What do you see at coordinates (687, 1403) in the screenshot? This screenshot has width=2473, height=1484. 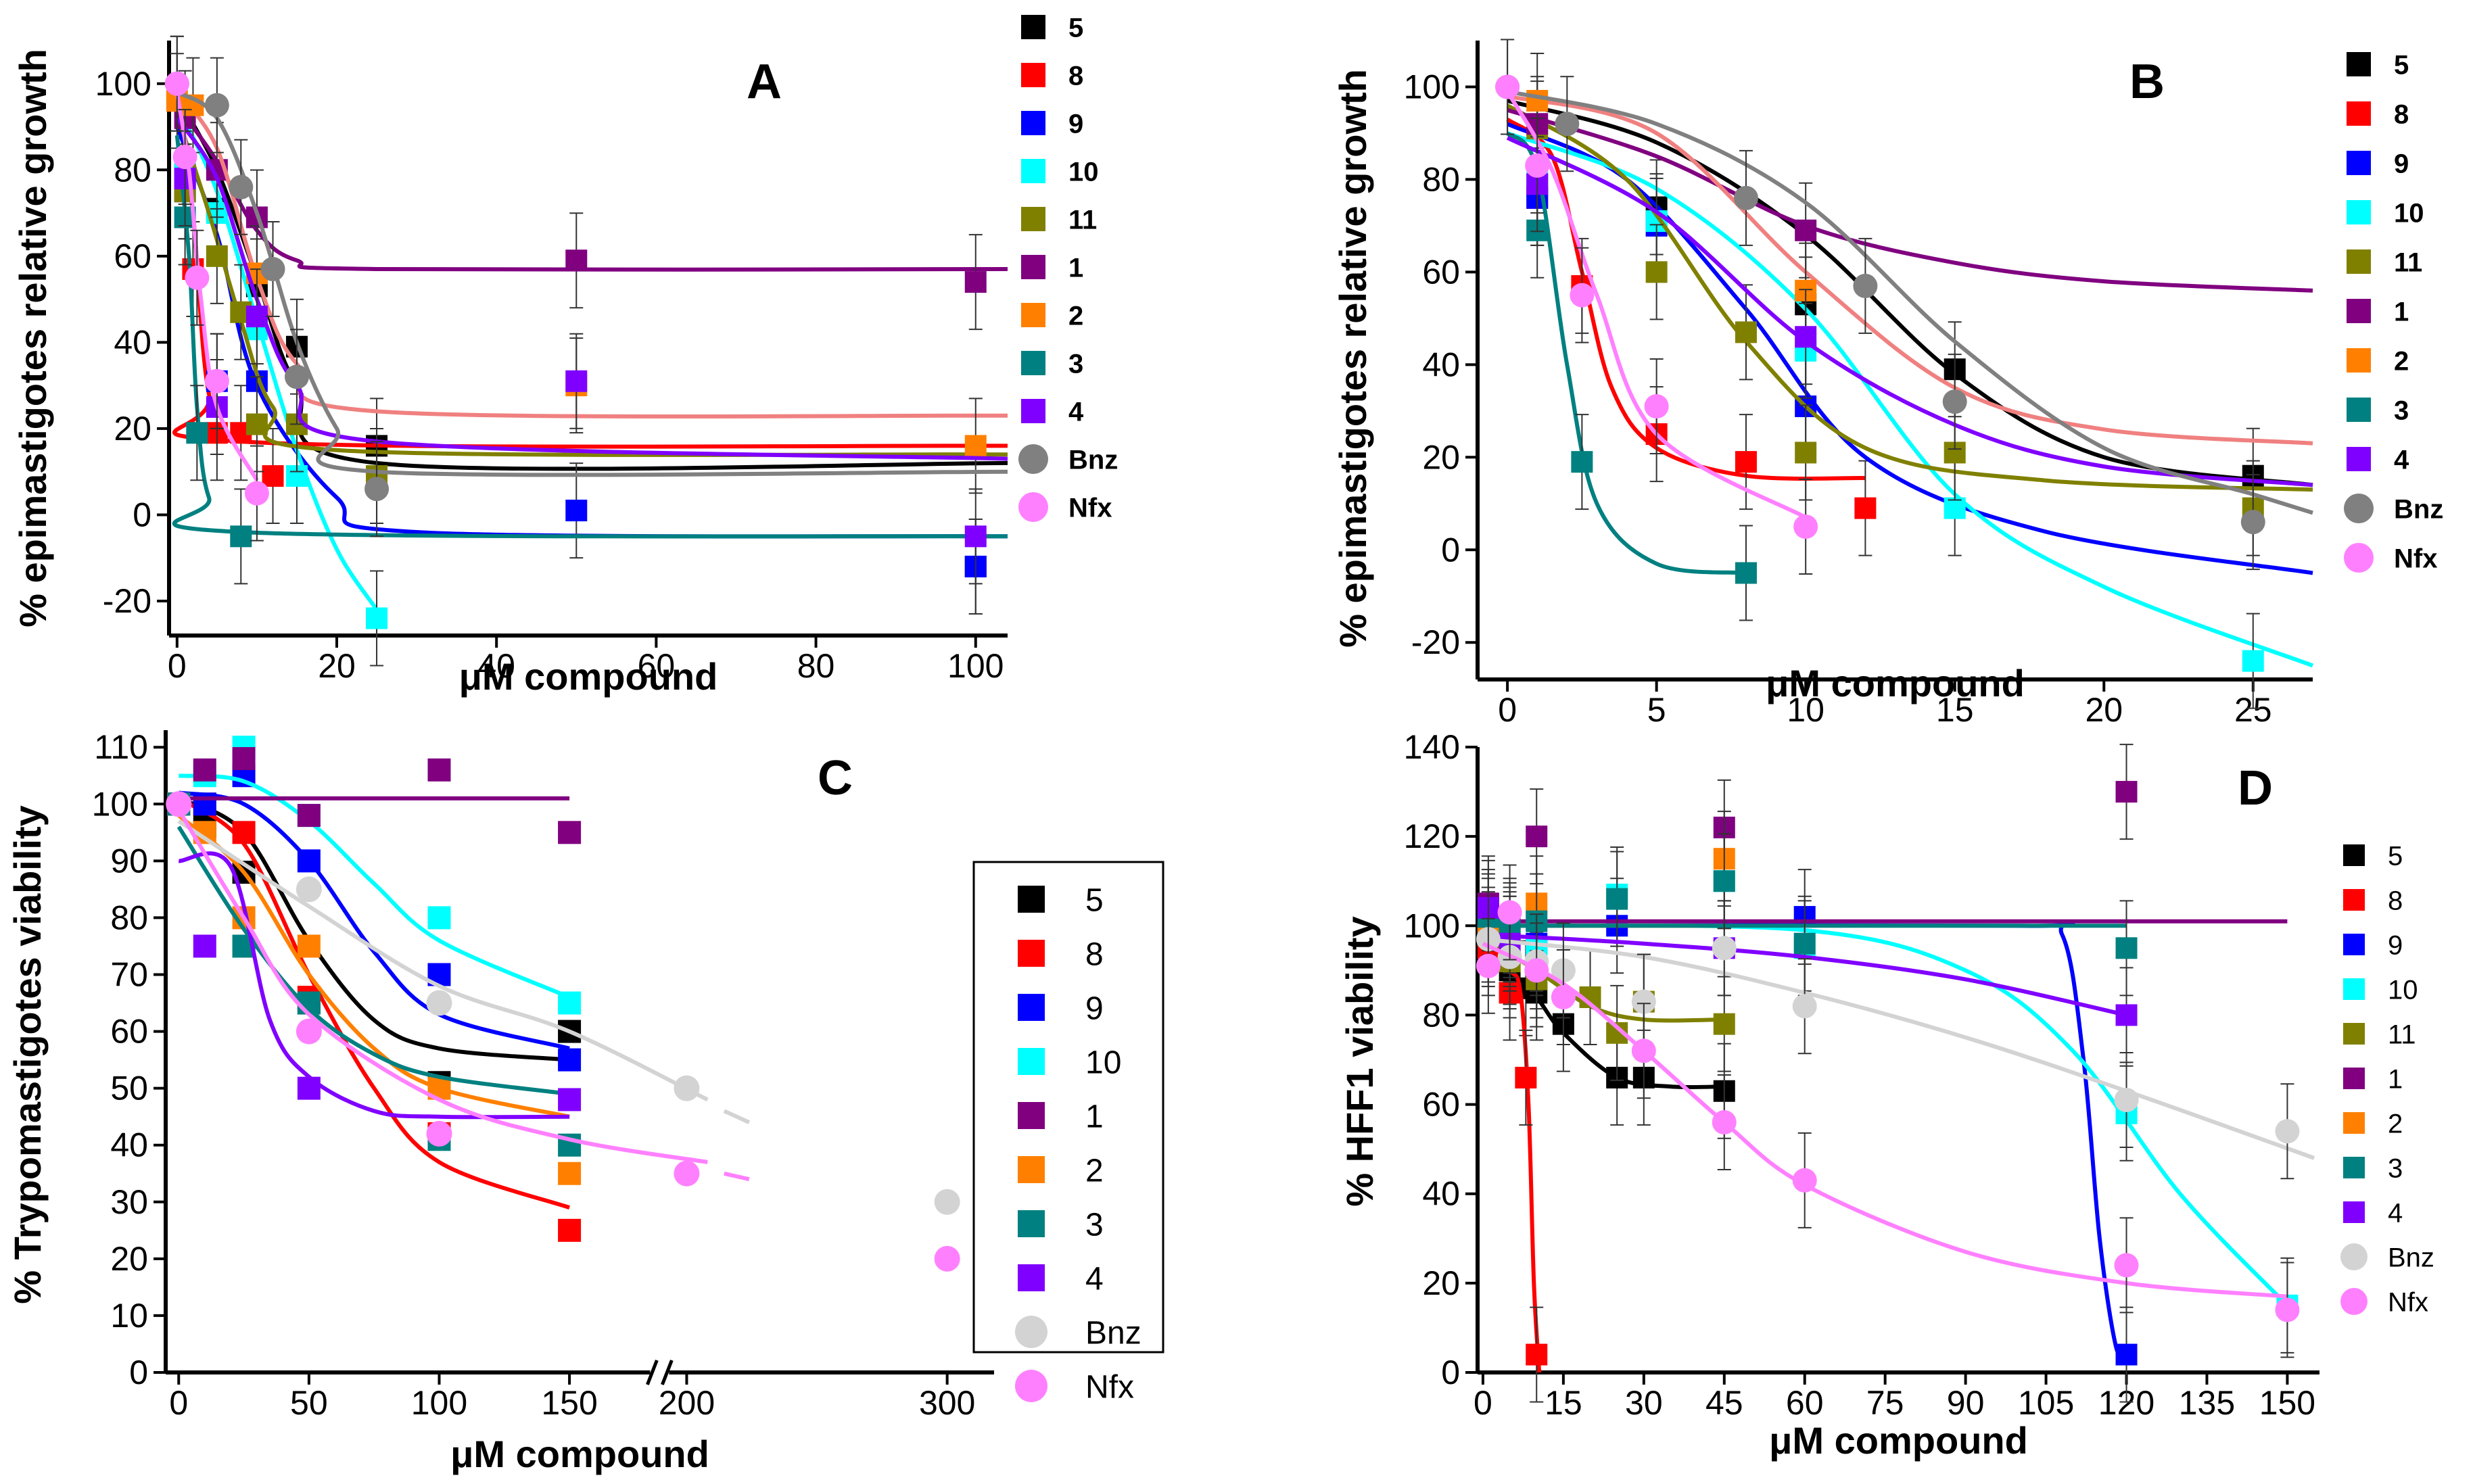 I see `x-tick-label: 200` at bounding box center [687, 1403].